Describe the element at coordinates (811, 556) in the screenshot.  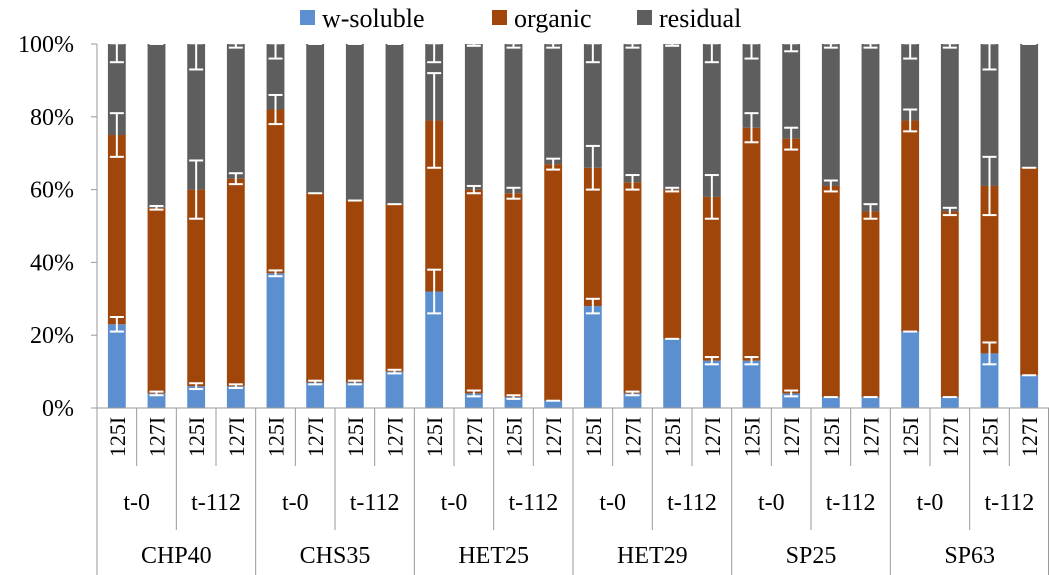
I see `group-label: SP25` at that location.